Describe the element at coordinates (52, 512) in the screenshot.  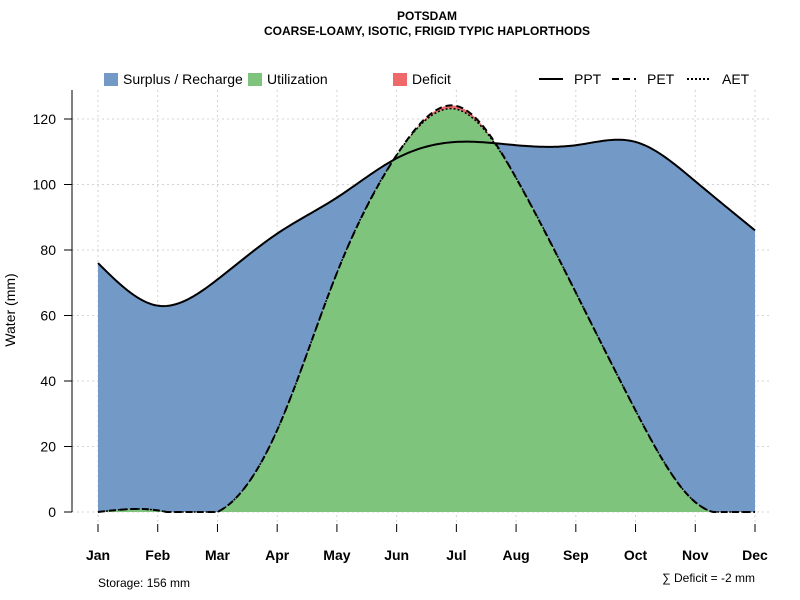
I see `y-tick-label: 0` at that location.